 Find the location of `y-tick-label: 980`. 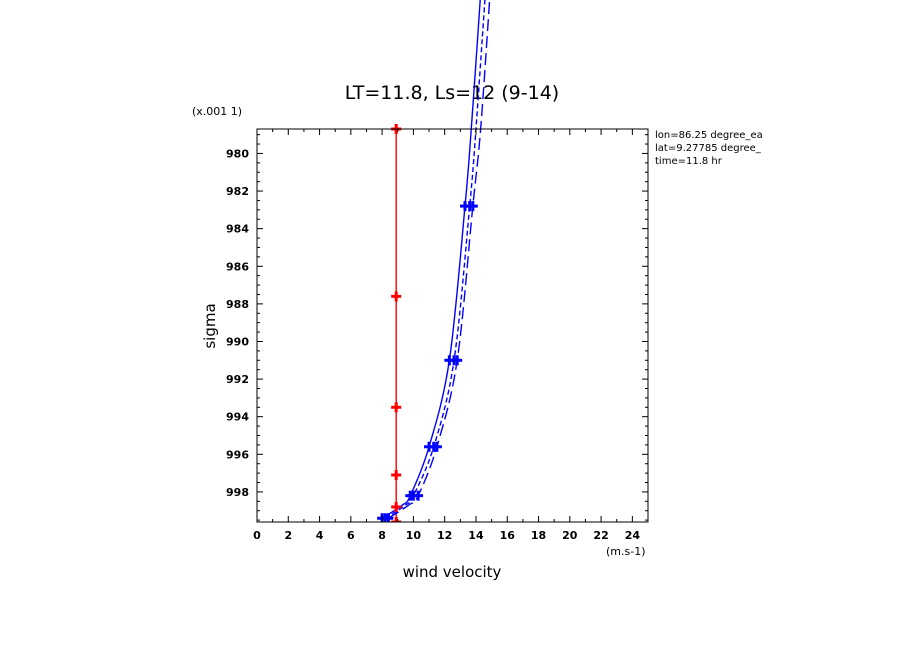

y-tick-label: 980 is located at coordinates (237, 153).